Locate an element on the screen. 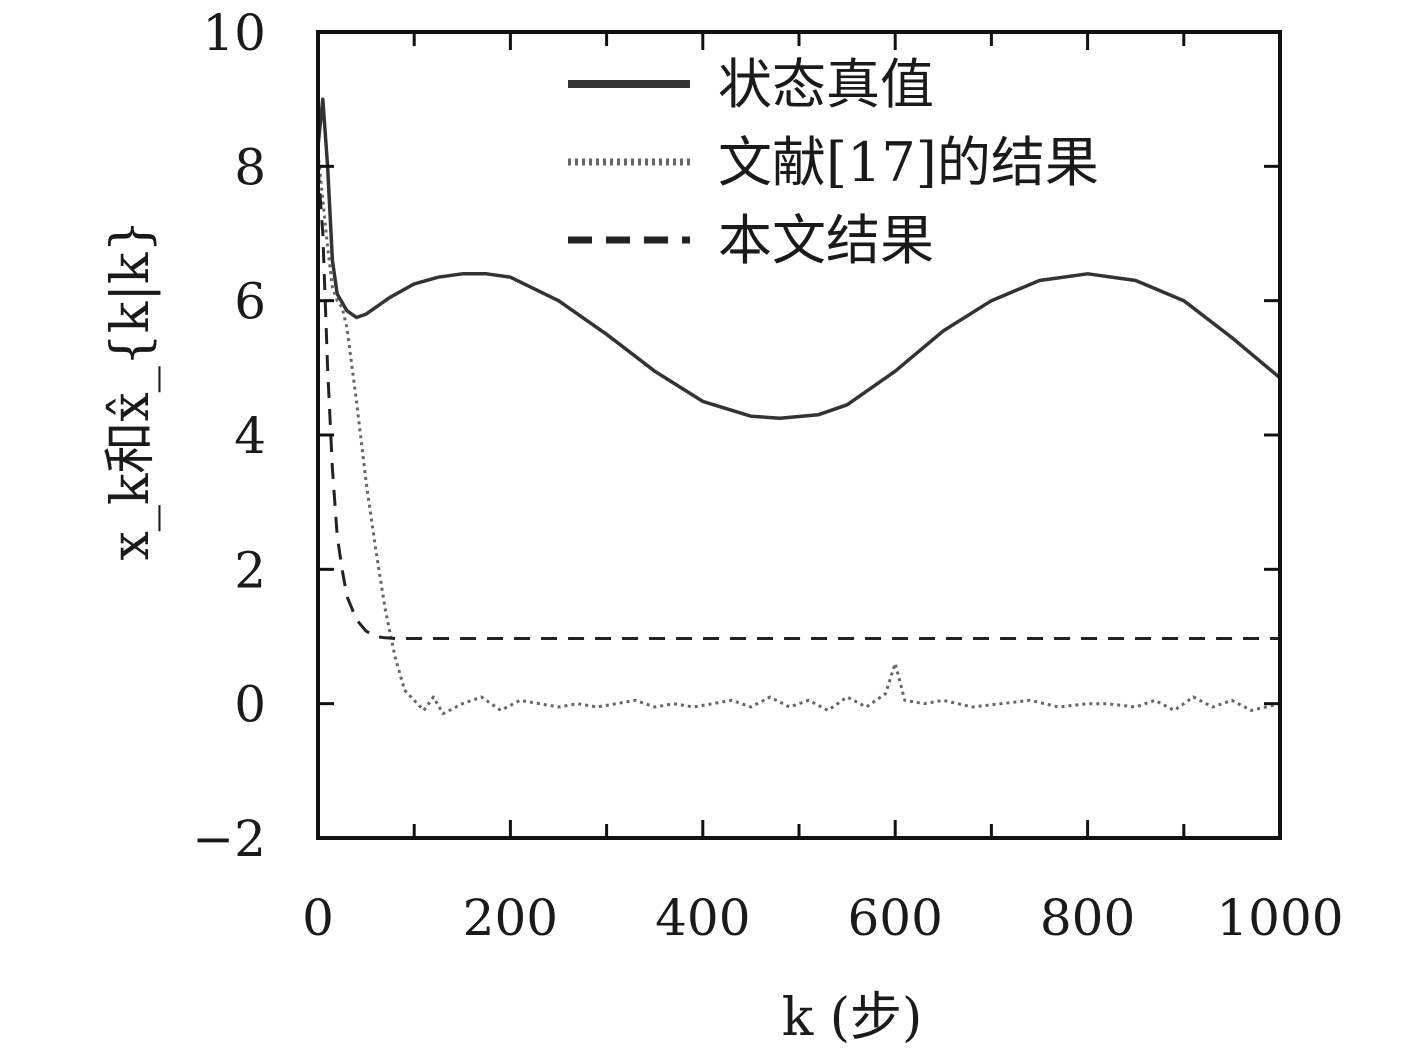 The height and width of the screenshot is (1058, 1417). y-tick-label: 0 is located at coordinates (250, 705).